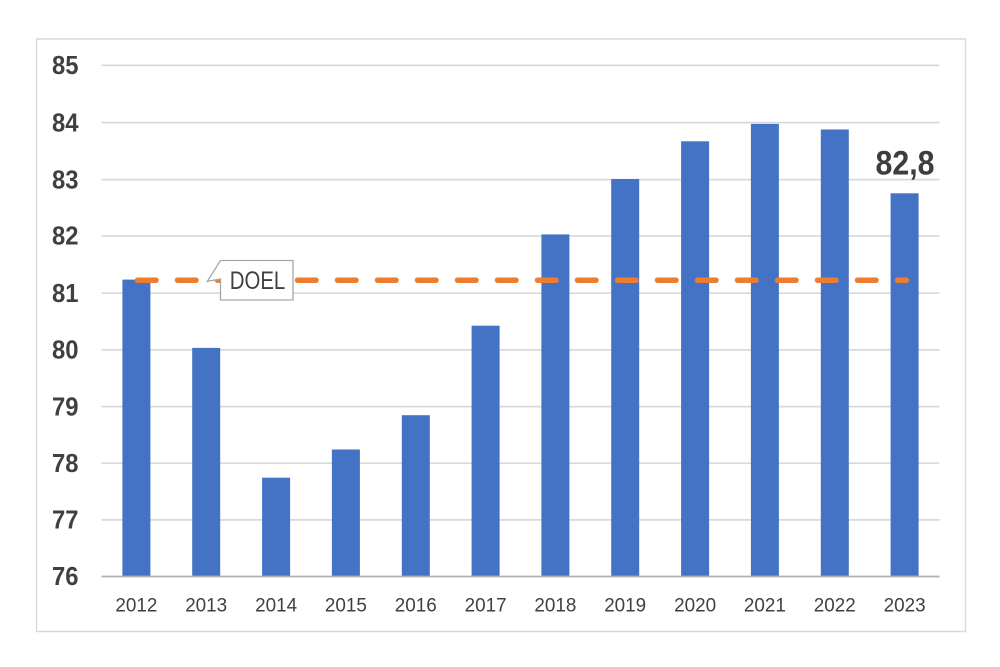 The image size is (1000, 667). What do you see at coordinates (65, 521) in the screenshot?
I see `svg-text: 77` at bounding box center [65, 521].